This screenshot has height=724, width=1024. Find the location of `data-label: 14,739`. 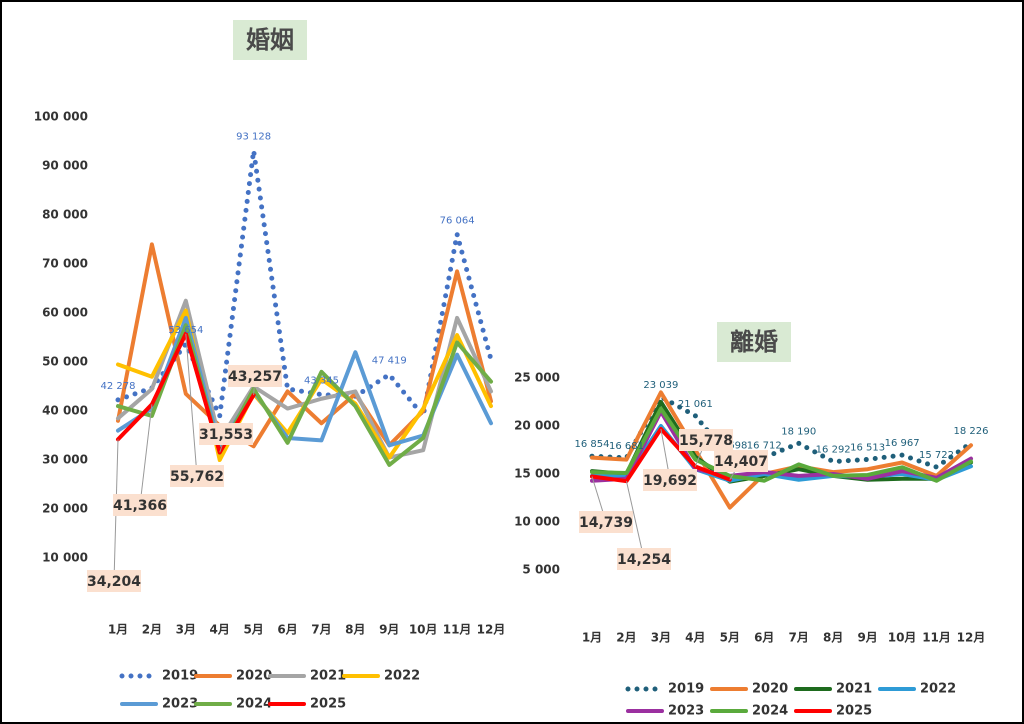

data-label: 14,739 is located at coordinates (606, 523).